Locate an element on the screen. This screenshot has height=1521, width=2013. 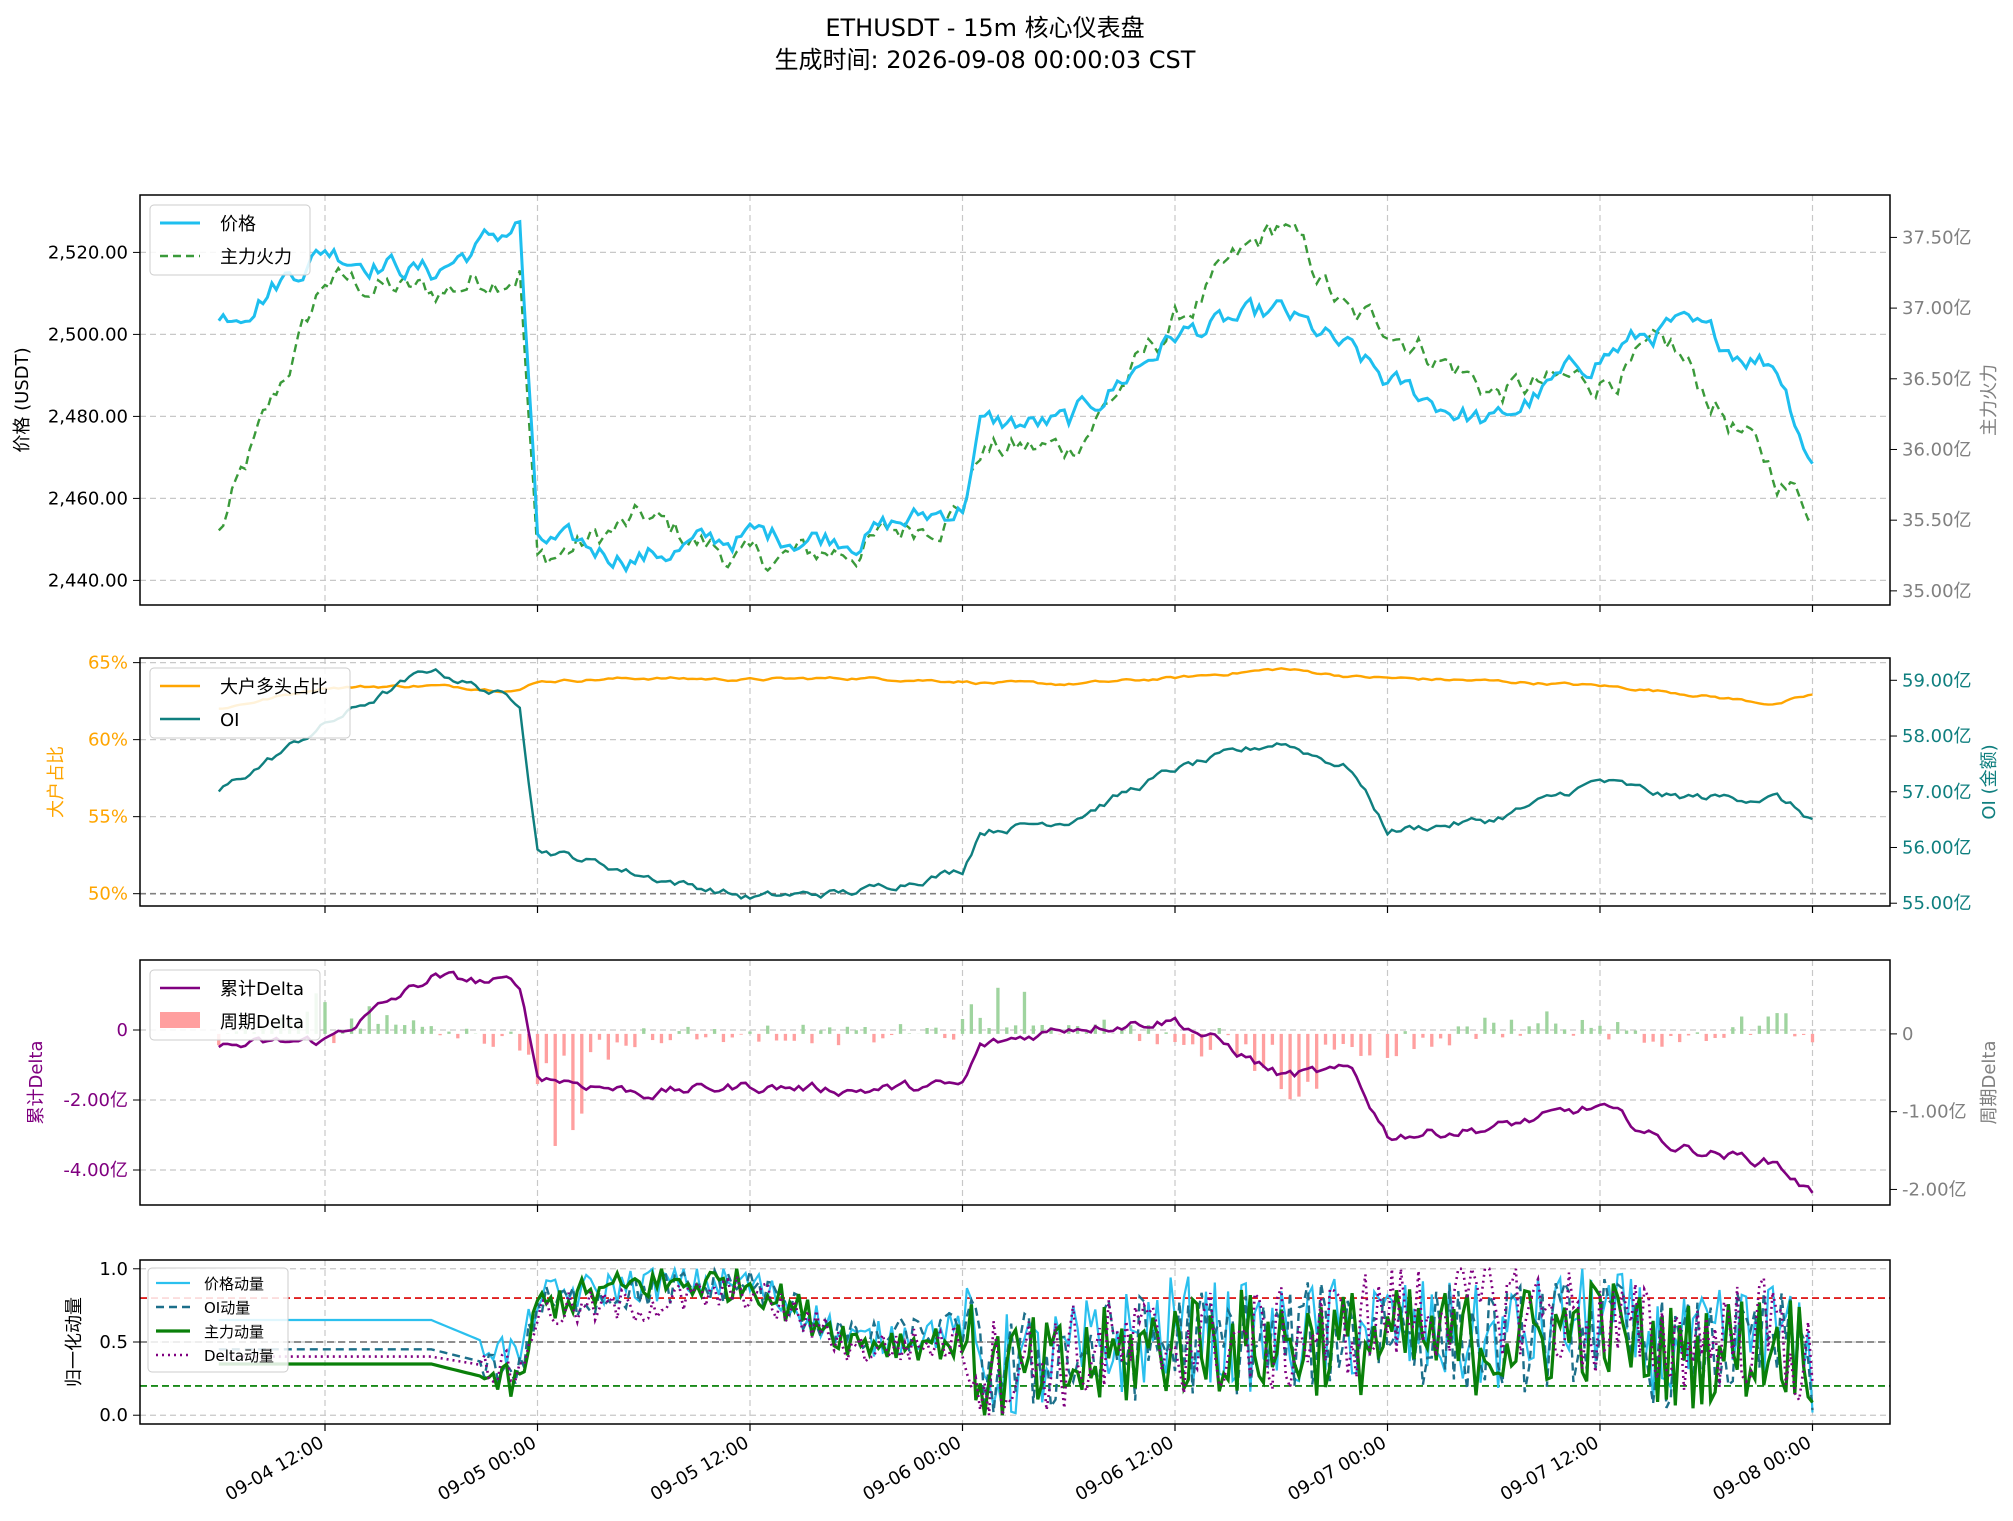
y2-tick-label: 56.00亿 is located at coordinates (1937, 847).